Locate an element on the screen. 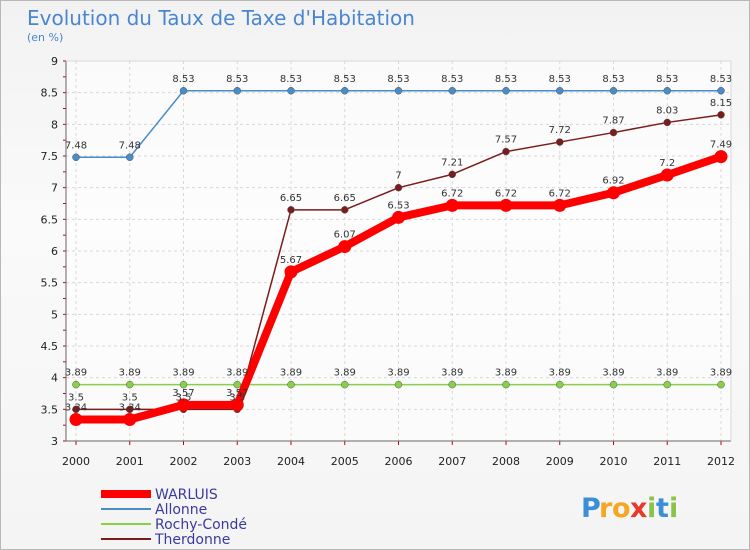  x-tick-label: 2006 is located at coordinates (399, 461).